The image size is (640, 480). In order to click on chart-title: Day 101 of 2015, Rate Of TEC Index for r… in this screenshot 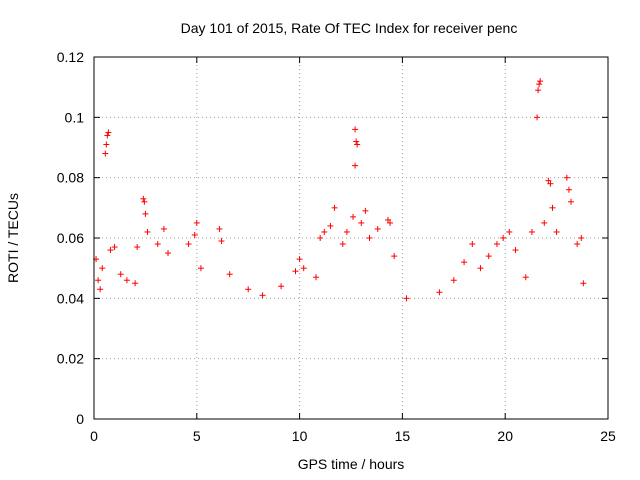, I will do `click(349, 28)`.